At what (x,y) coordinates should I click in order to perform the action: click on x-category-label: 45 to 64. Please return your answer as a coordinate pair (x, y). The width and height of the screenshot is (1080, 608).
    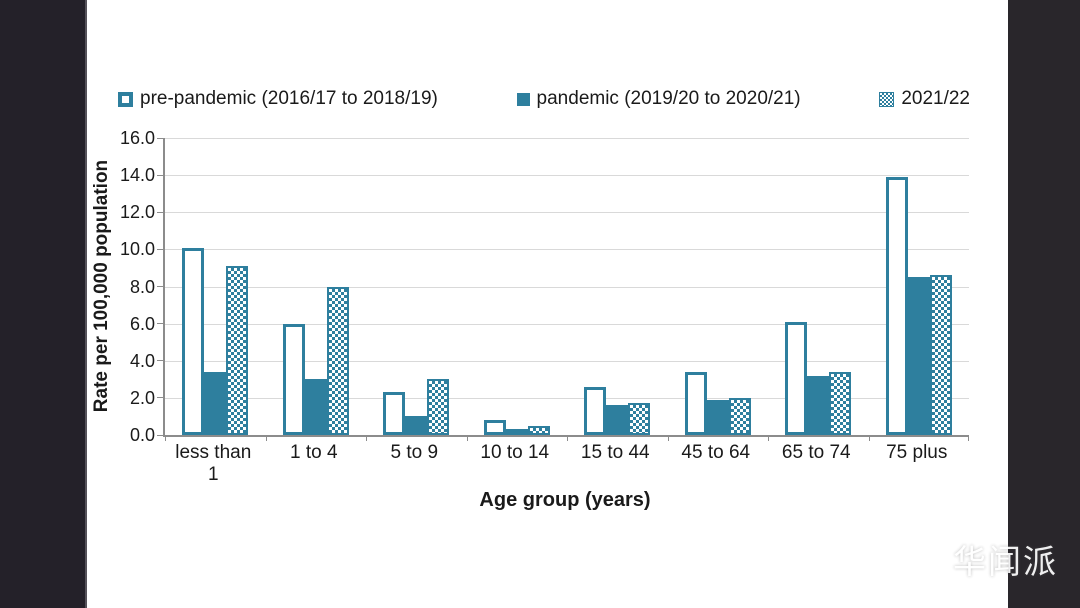
    Looking at the image, I should click on (716, 464).